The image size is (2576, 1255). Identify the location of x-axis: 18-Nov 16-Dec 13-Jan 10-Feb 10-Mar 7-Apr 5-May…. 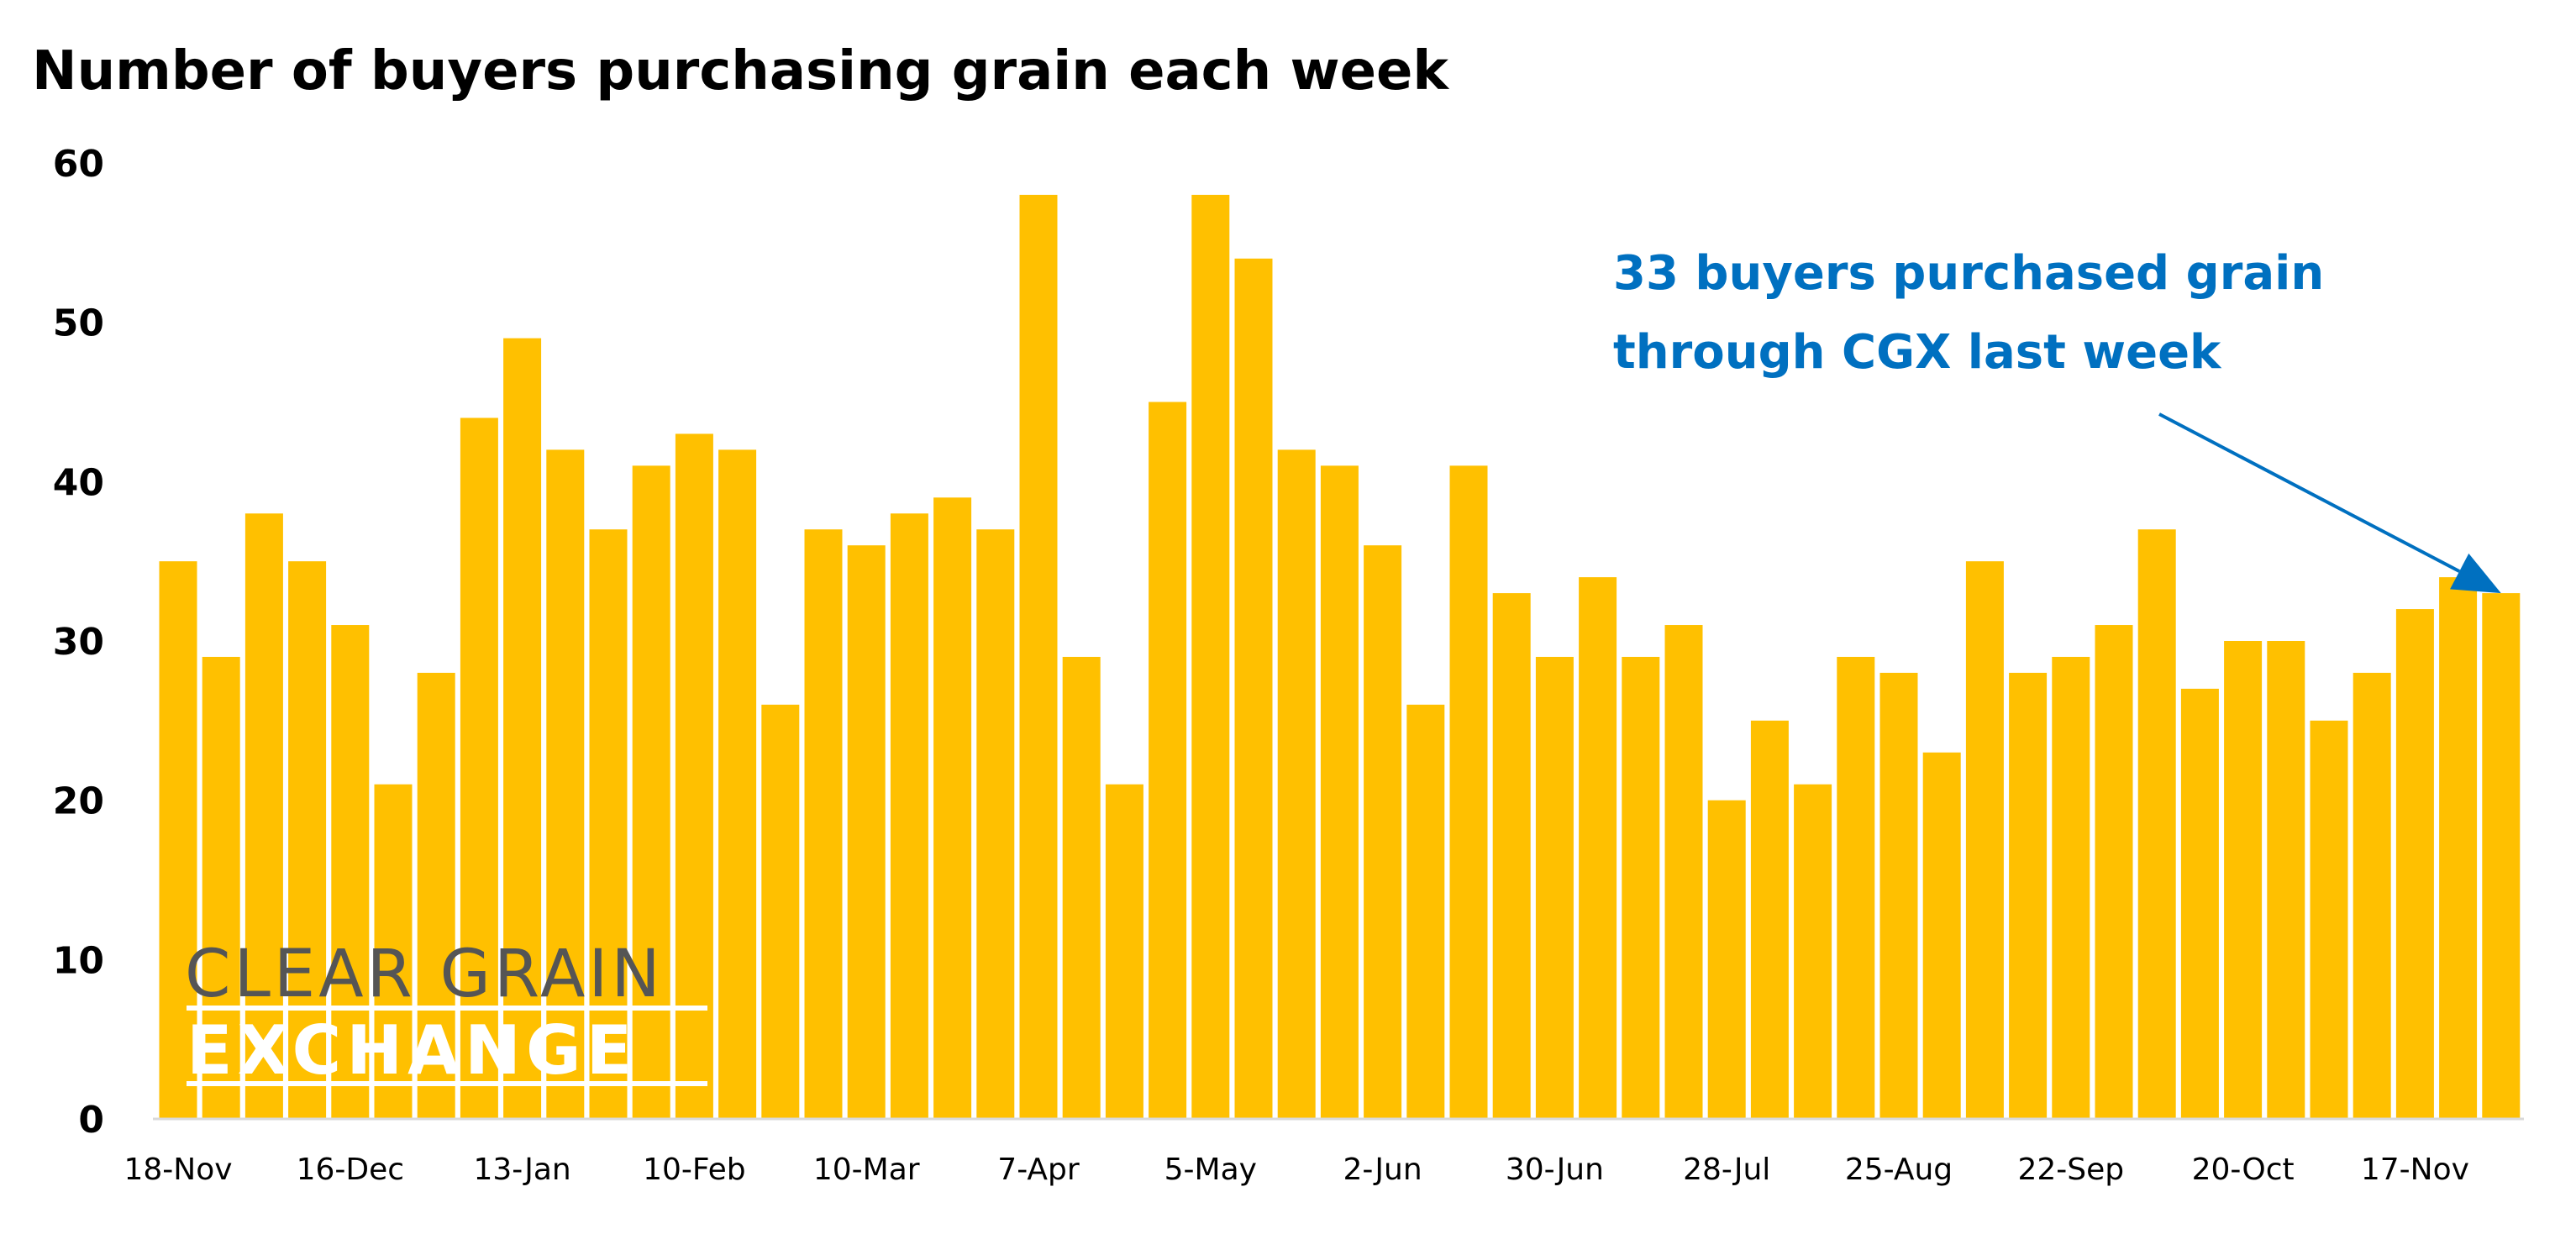
(1296, 1170).